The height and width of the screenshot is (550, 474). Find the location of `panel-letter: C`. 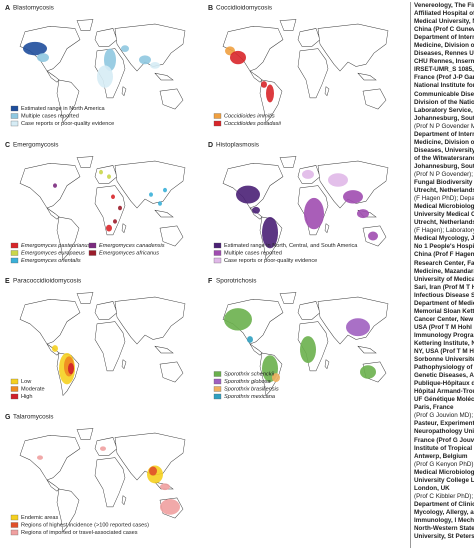

panel-letter: C is located at coordinates (7, 145).